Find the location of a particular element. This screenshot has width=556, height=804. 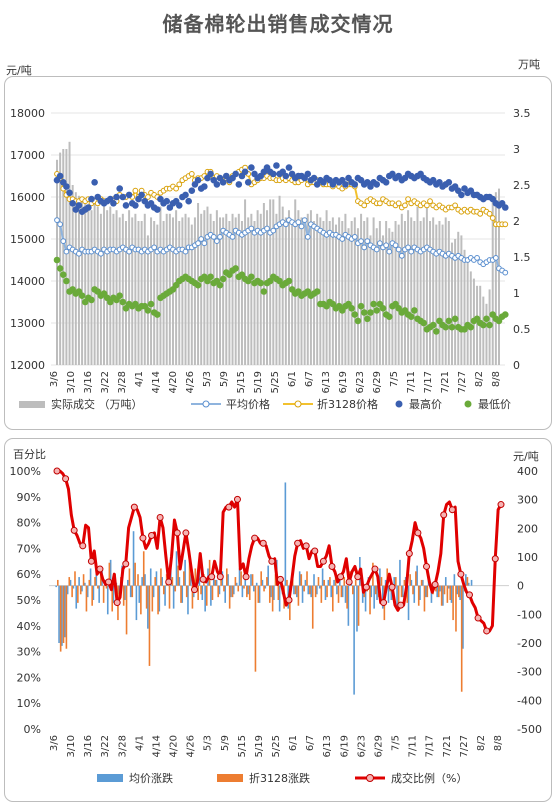

y-tick-label: 0% is located at coordinates (32, 729).